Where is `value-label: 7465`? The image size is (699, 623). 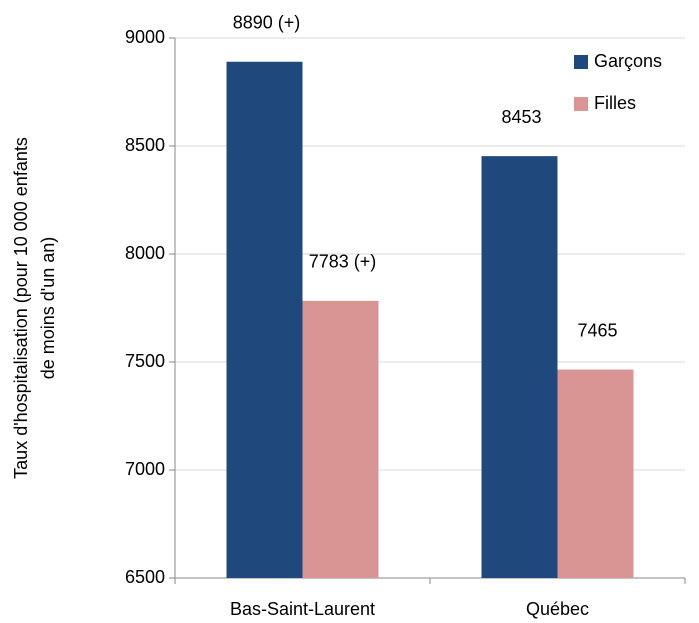
value-label: 7465 is located at coordinates (597, 330).